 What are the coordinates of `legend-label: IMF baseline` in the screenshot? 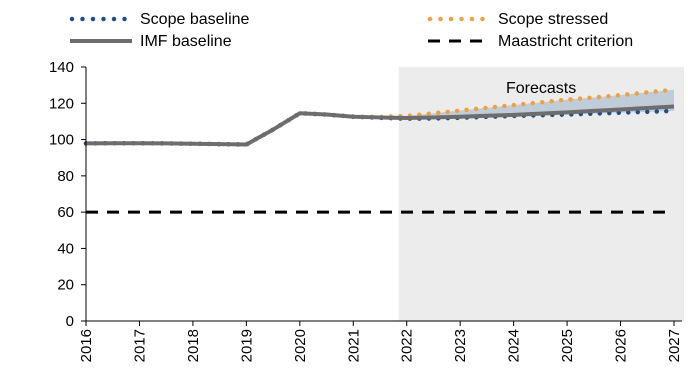 It's located at (186, 41).